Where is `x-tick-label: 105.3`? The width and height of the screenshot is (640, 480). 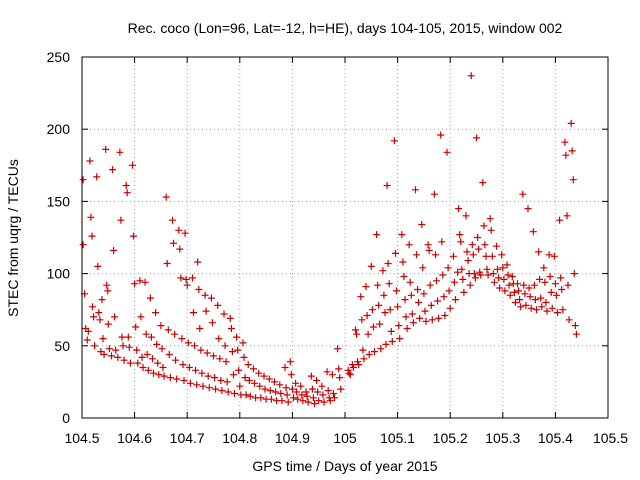 x-tick-label: 105.3 is located at coordinates (502, 438).